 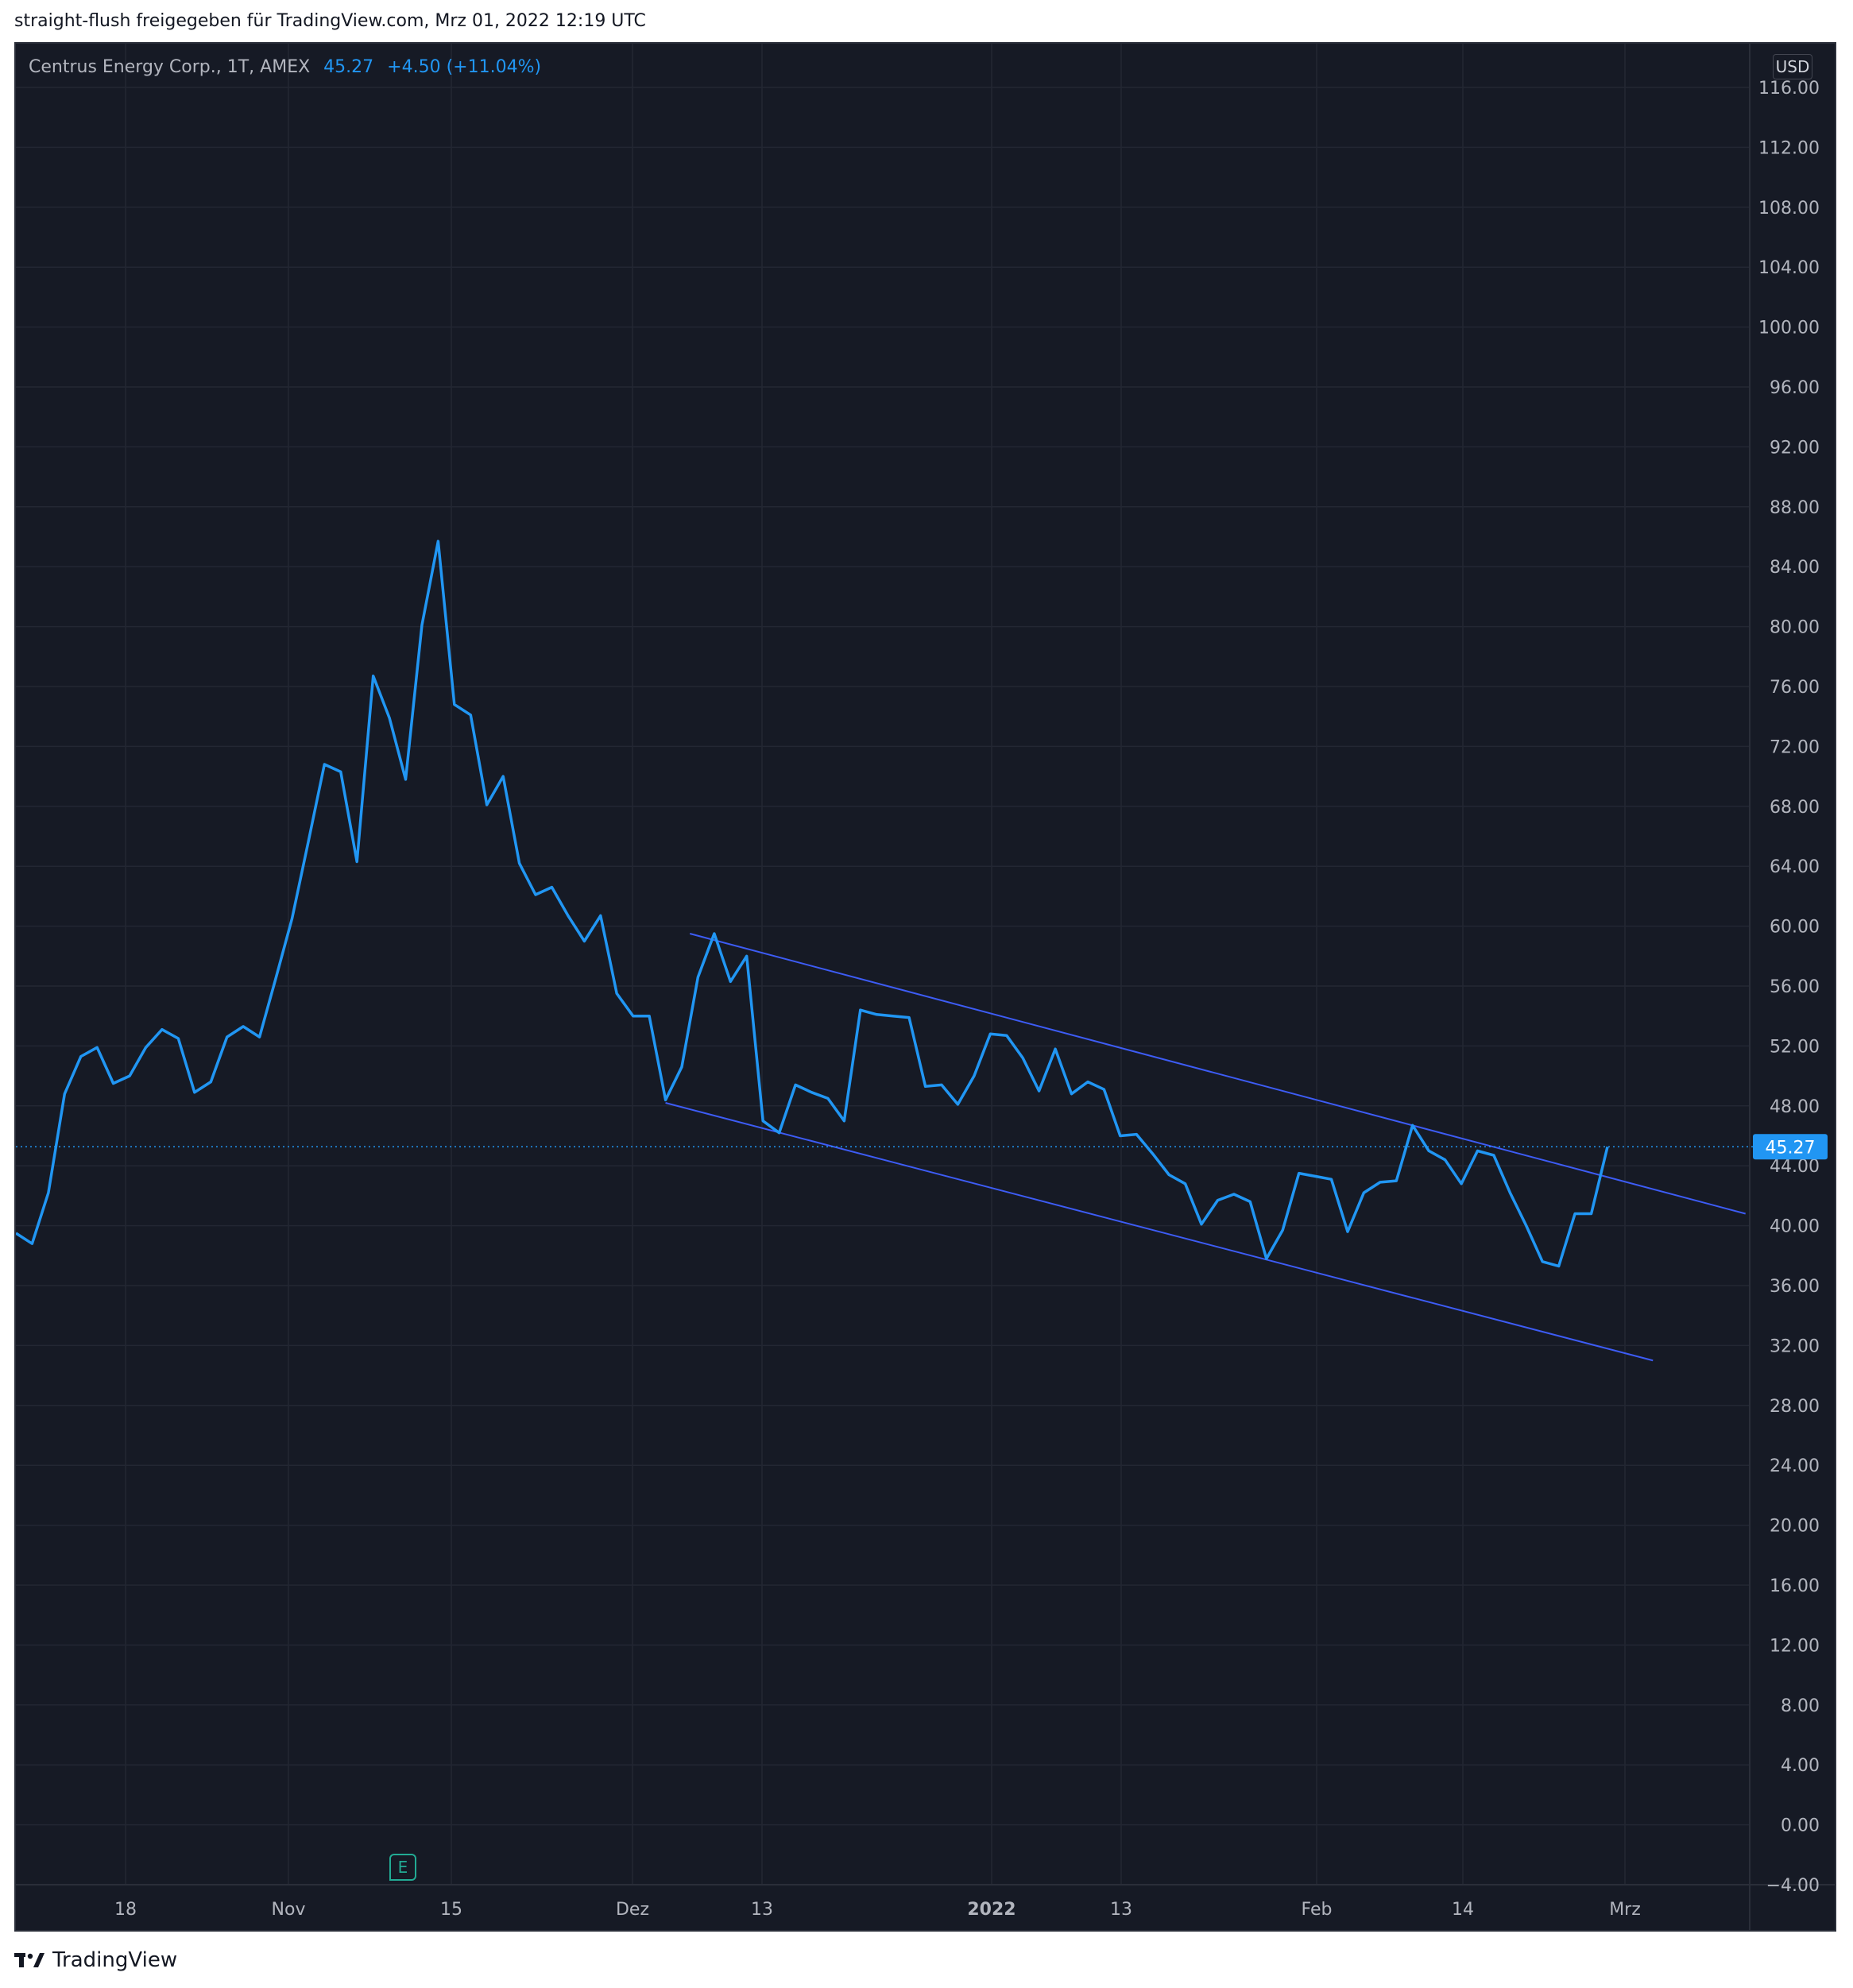 What do you see at coordinates (1795, 1287) in the screenshot?
I see `y-tick-label: 36.00` at bounding box center [1795, 1287].